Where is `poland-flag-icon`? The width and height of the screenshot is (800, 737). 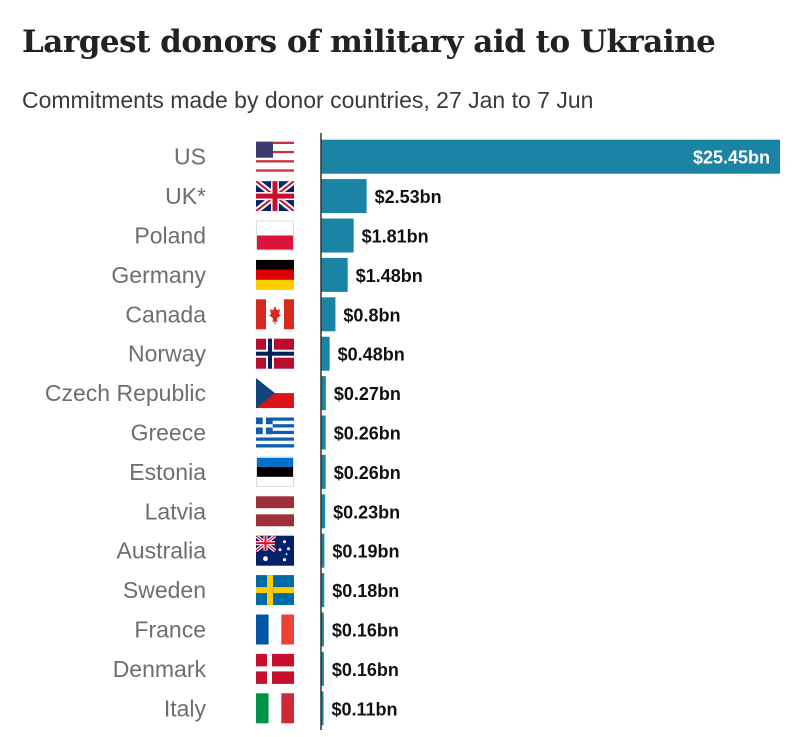 poland-flag-icon is located at coordinates (275, 235).